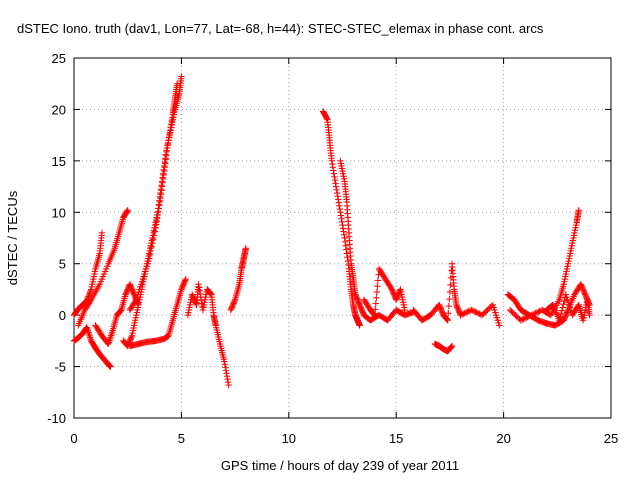 The height and width of the screenshot is (480, 640). I want to click on x-tick-label: 25, so click(611, 438).